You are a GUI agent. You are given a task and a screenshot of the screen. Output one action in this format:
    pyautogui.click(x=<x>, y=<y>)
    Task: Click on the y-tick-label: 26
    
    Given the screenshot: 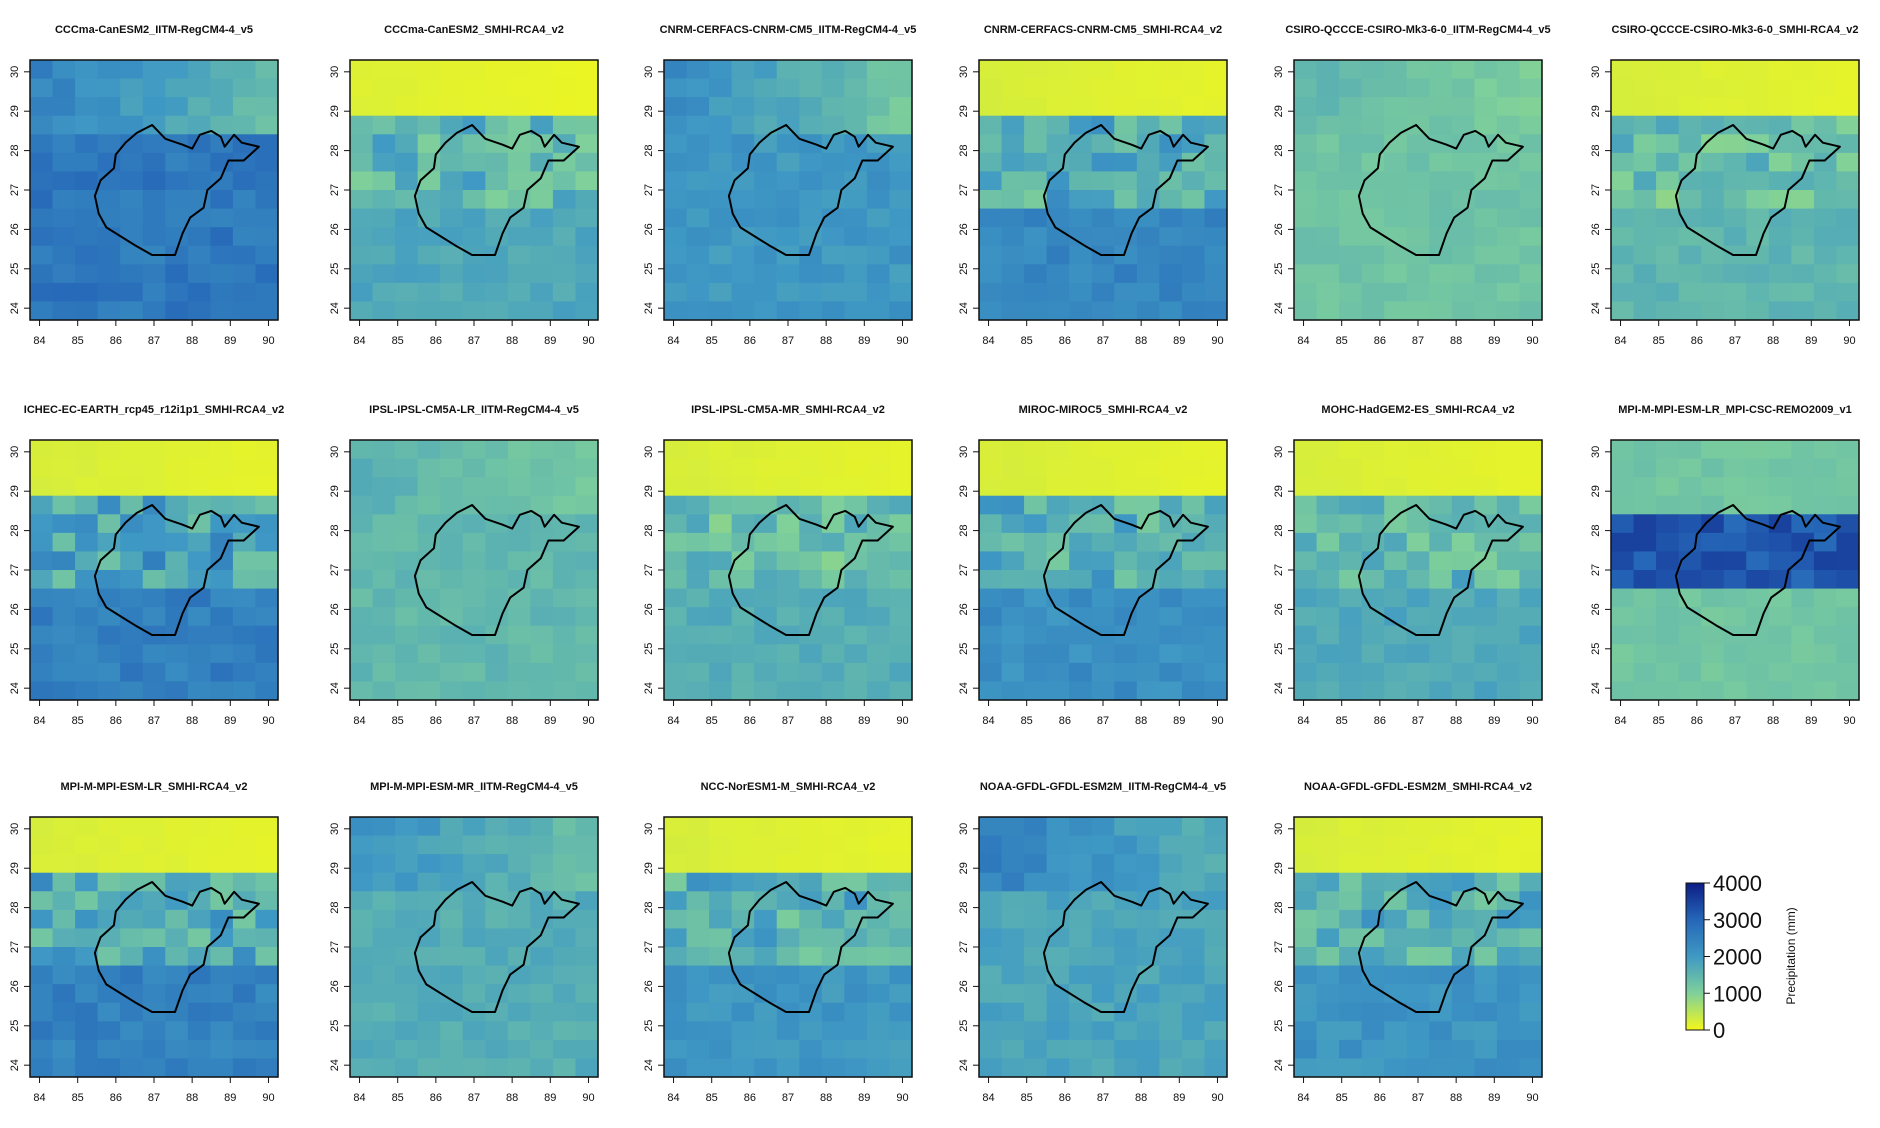 What is the action you would take?
    pyautogui.click(x=15, y=609)
    